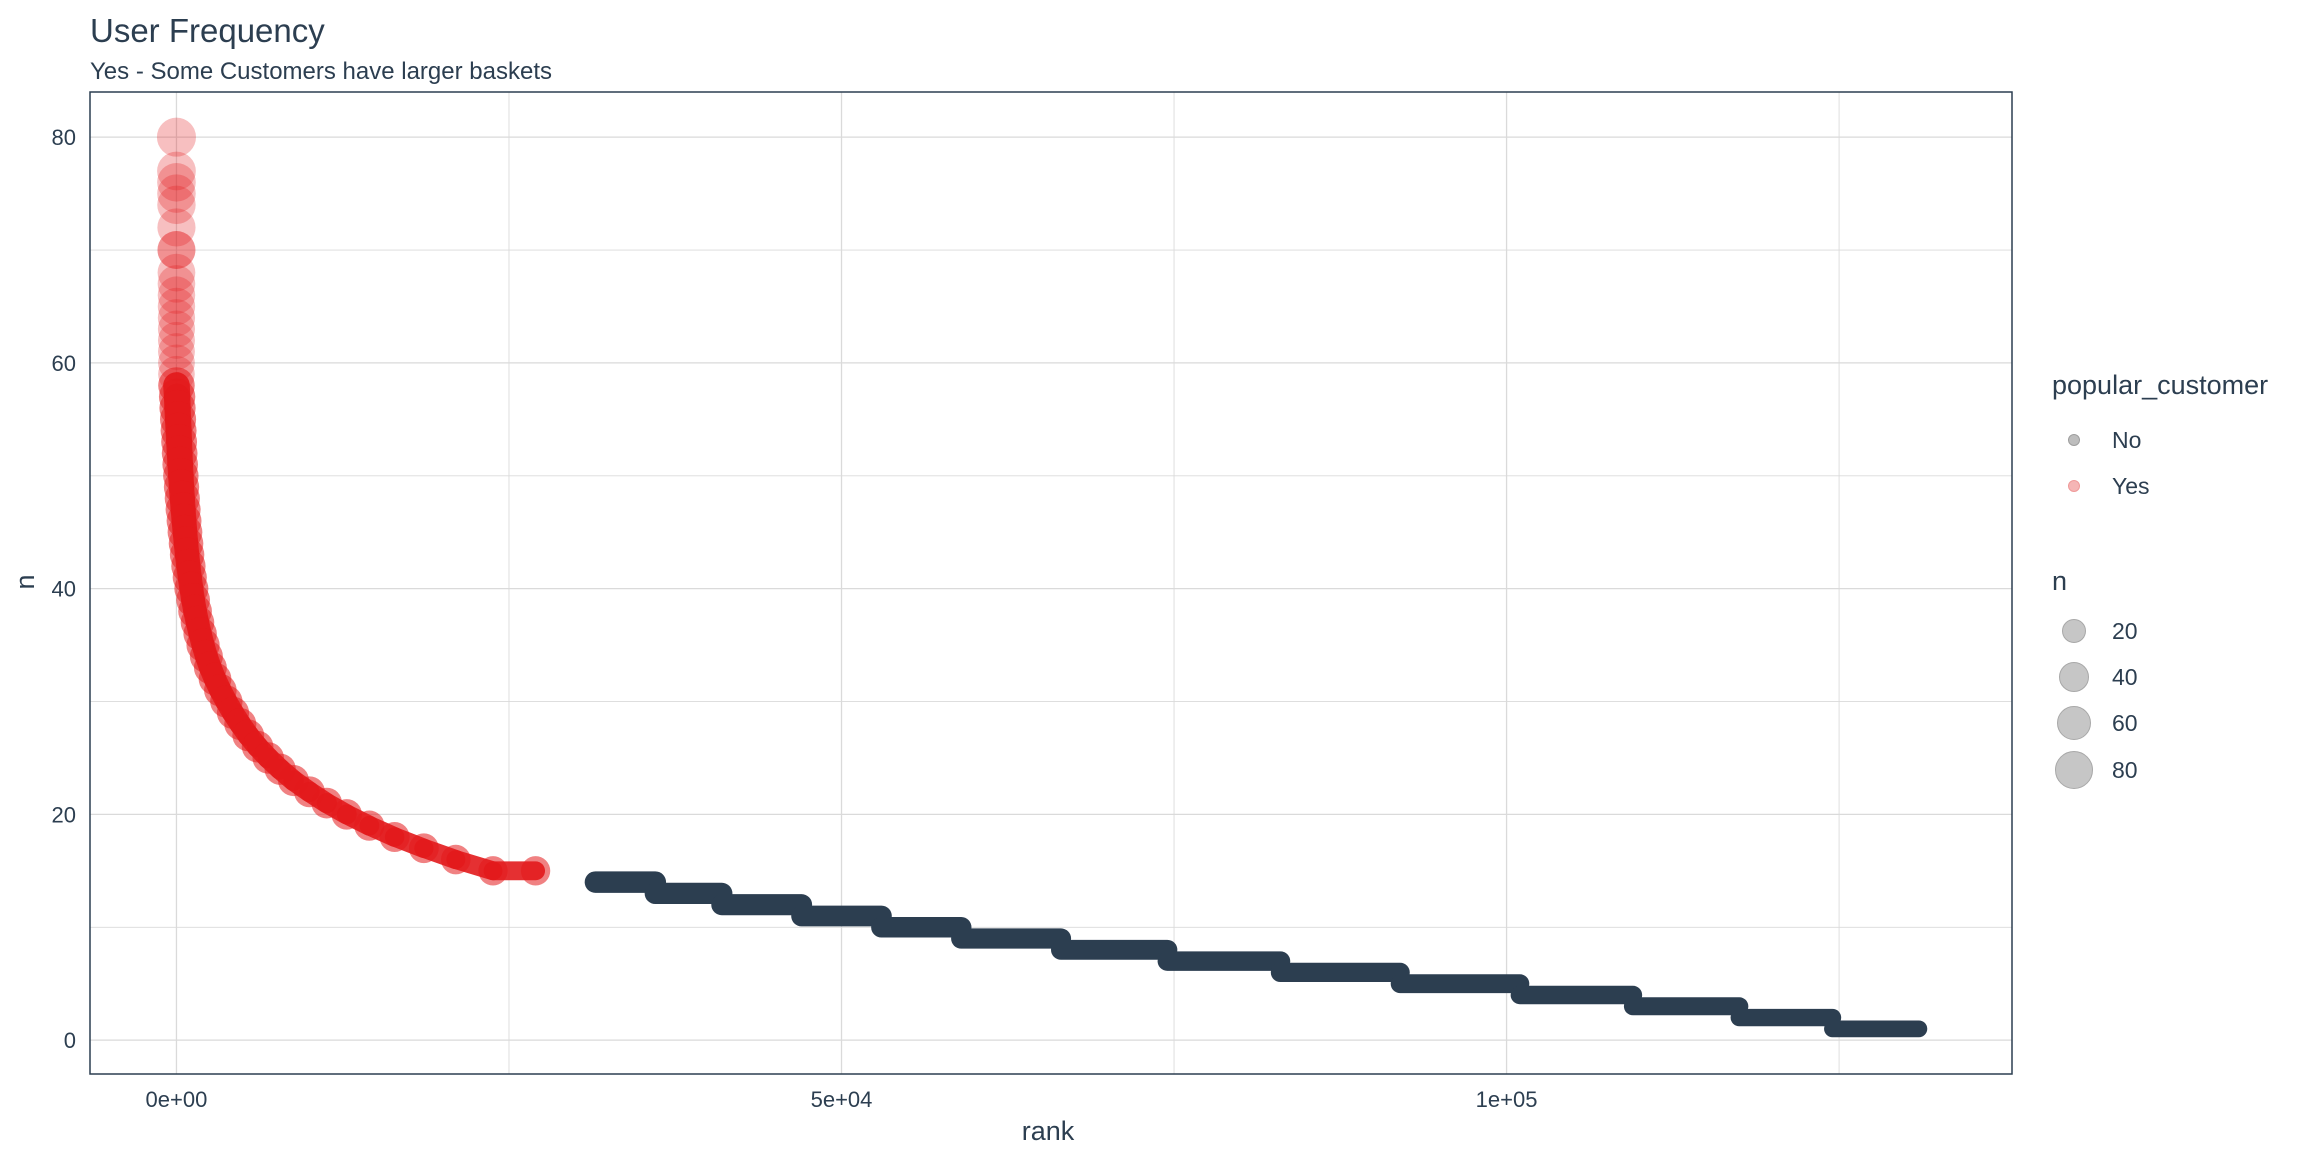 This screenshot has width=2304, height=1152. Describe the element at coordinates (2074, 486) in the screenshot. I see `legend-swatch-yes` at that location.